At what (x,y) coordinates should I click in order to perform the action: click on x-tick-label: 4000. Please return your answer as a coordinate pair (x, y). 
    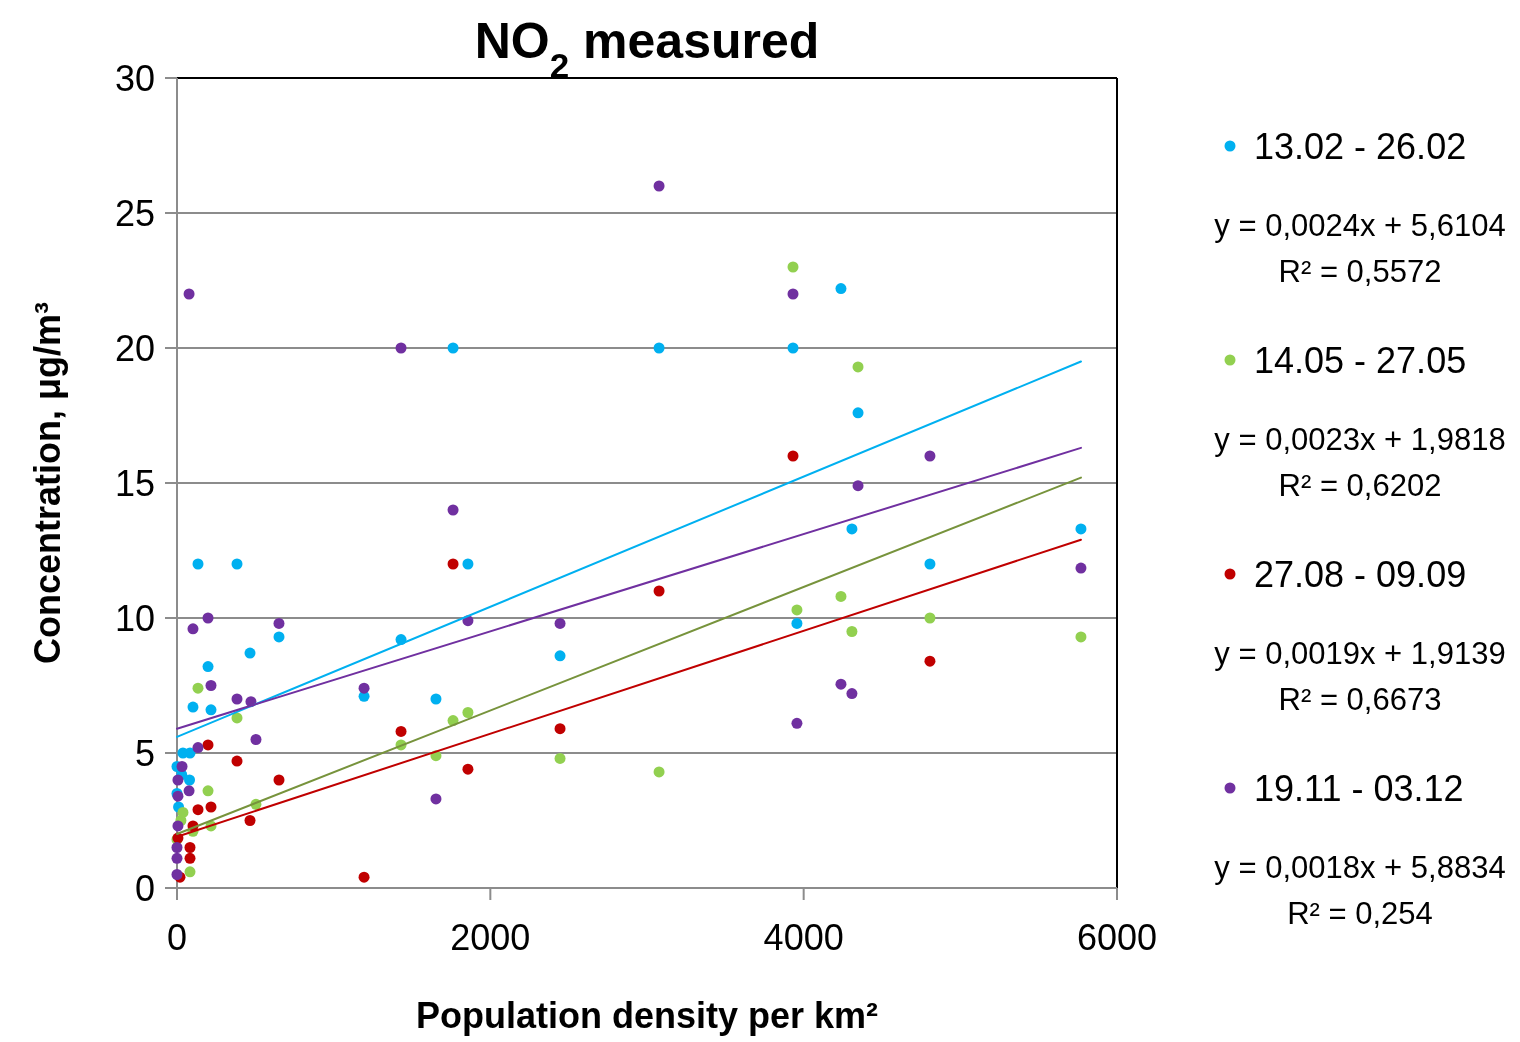
    Looking at the image, I should click on (803, 937).